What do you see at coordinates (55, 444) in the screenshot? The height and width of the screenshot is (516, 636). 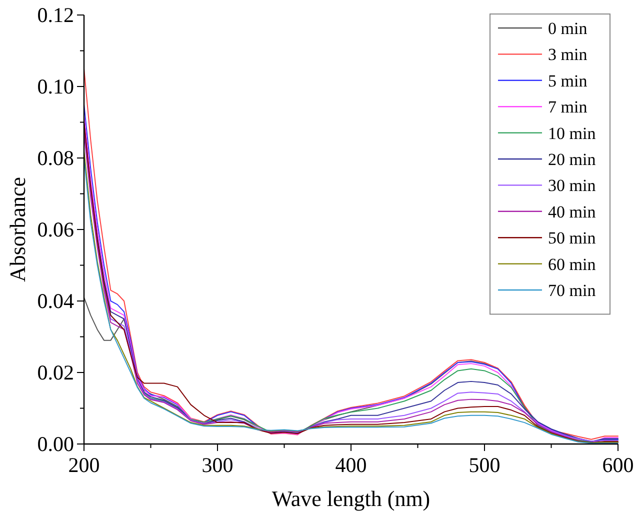 I see `y-tick-label: 0.00` at bounding box center [55, 444].